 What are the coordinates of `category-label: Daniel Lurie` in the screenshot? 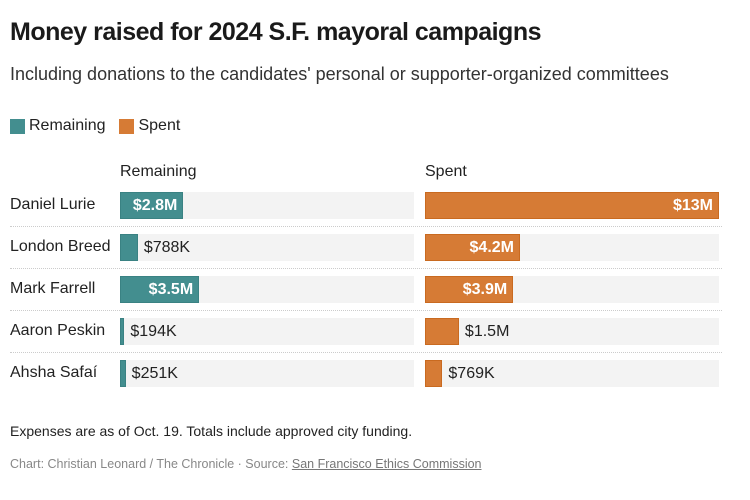 It's located at (53, 204).